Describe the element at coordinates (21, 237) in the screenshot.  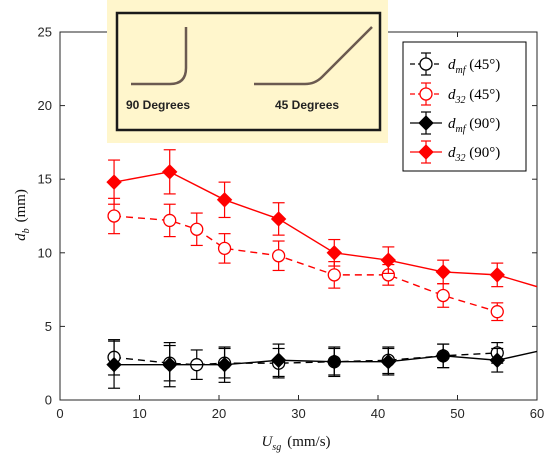
I see `y-axis-symbol: d` at that location.